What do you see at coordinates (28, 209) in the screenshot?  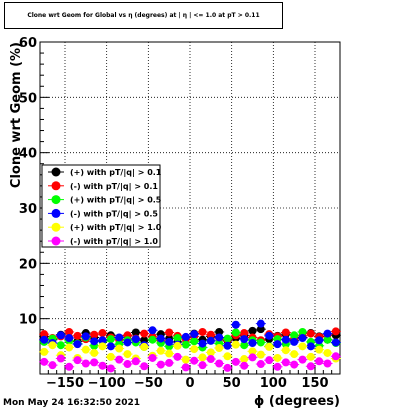 I see `y-tick-label: 30` at bounding box center [28, 209].